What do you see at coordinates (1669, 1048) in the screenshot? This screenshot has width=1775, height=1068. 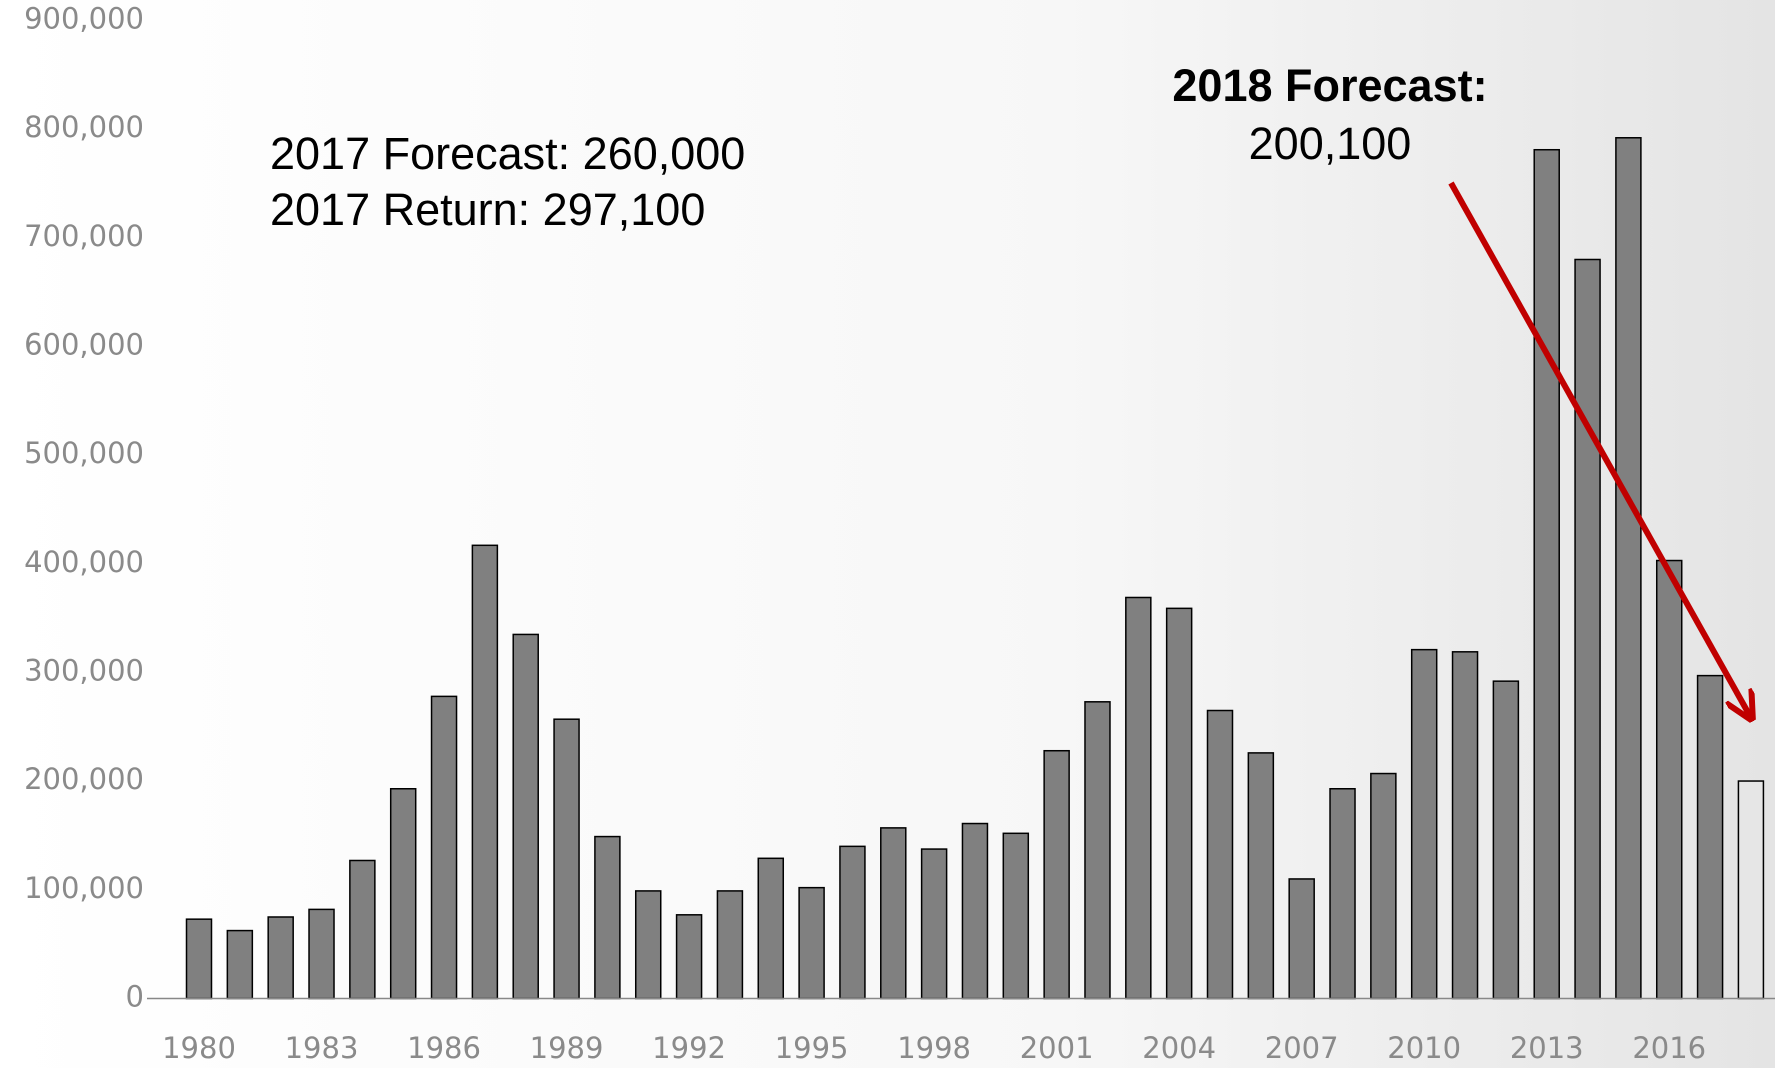 I see `x-tick-label: 2016` at bounding box center [1669, 1048].